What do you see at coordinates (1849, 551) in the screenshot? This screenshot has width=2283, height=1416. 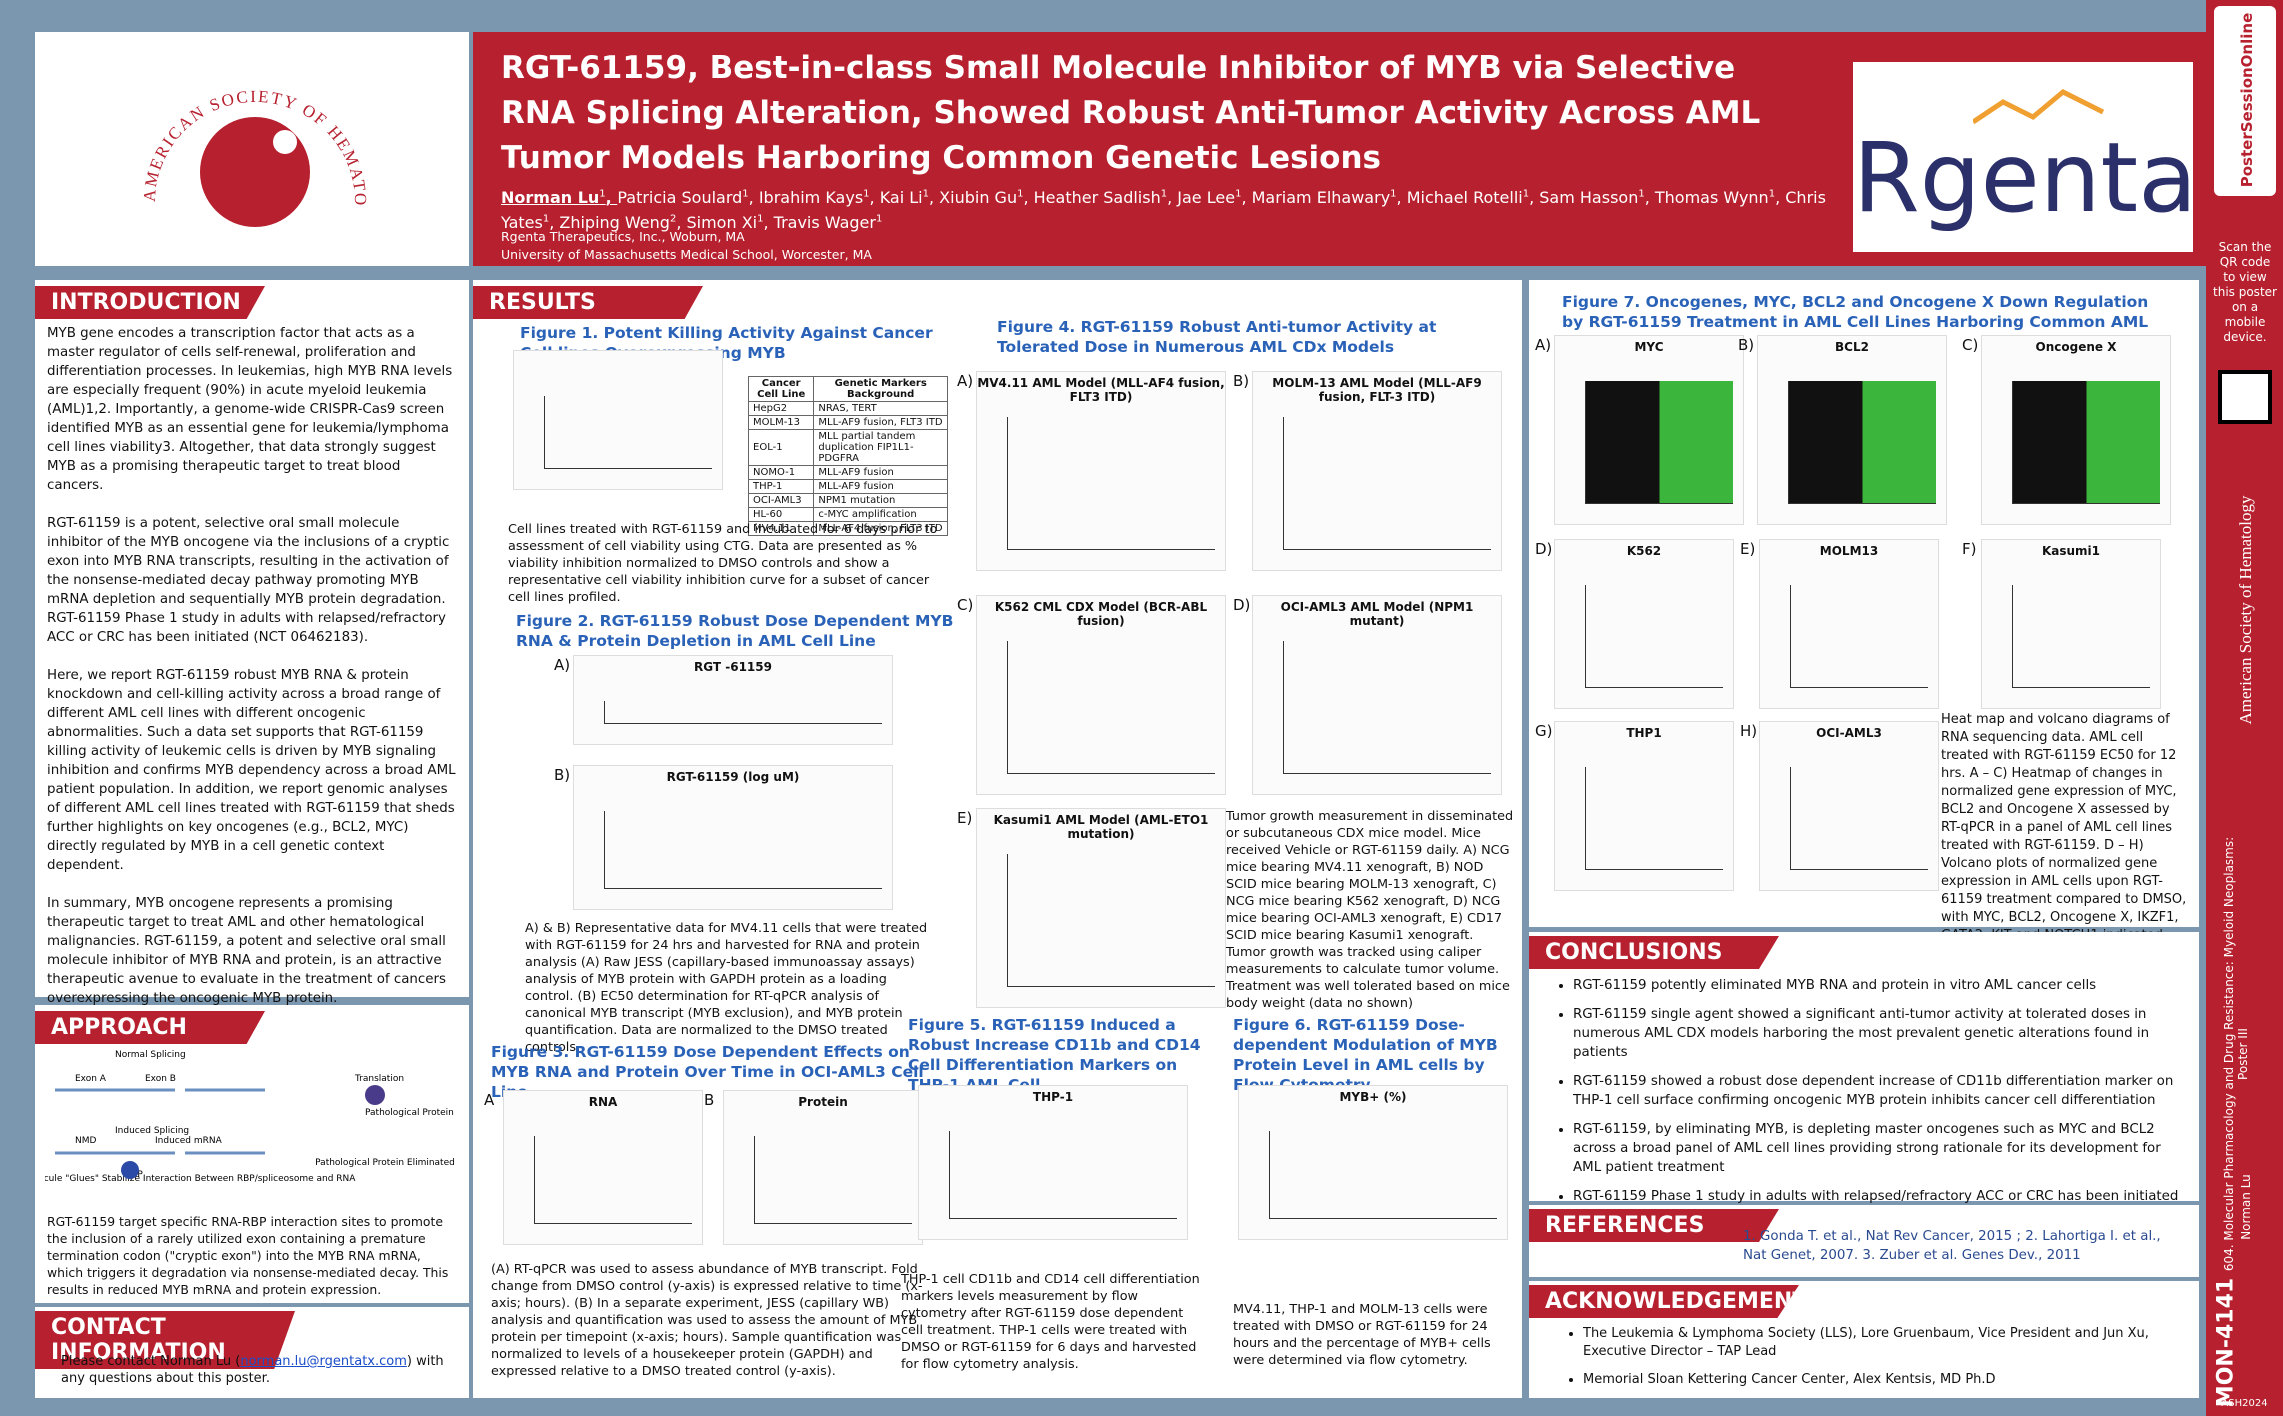 I see `panel-title: MOLM13` at bounding box center [1849, 551].